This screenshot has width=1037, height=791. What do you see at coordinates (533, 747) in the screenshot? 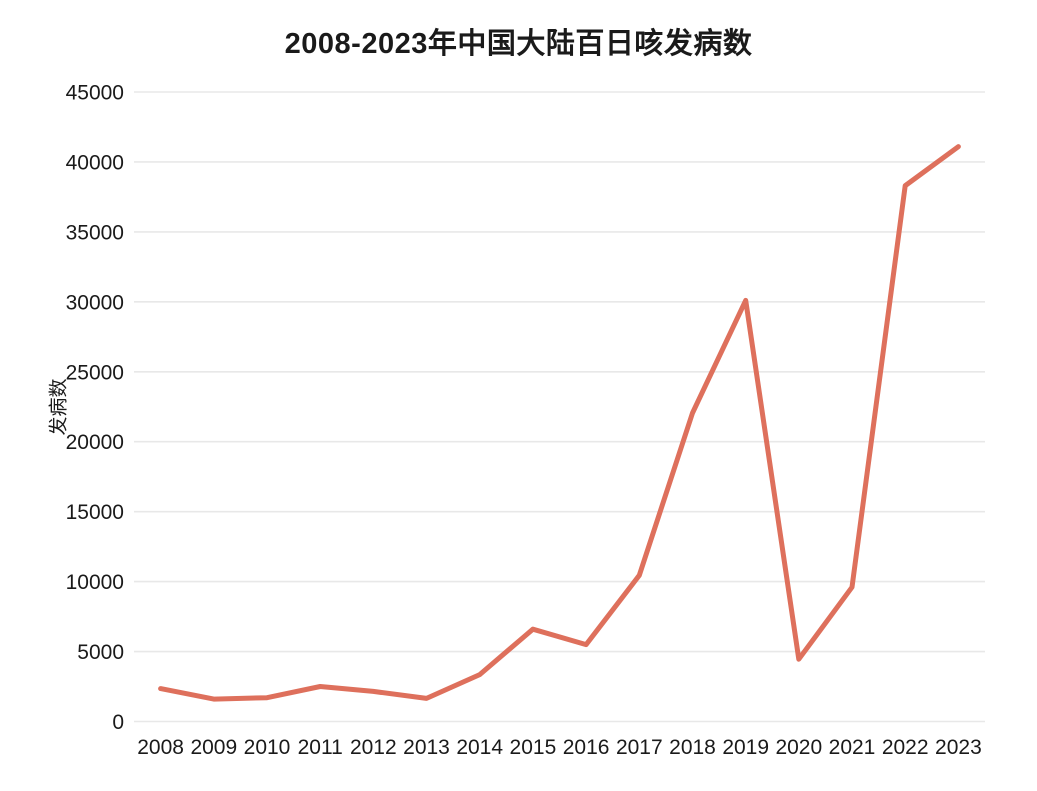
I see `x-tick-label: 2015` at bounding box center [533, 747].